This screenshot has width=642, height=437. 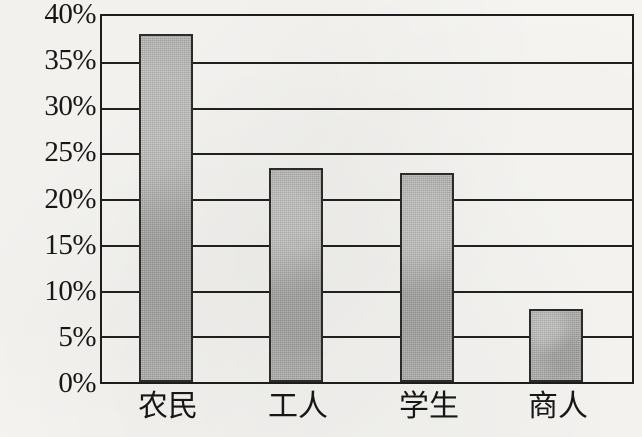 I want to click on bar-gongren, so click(x=296, y=274).